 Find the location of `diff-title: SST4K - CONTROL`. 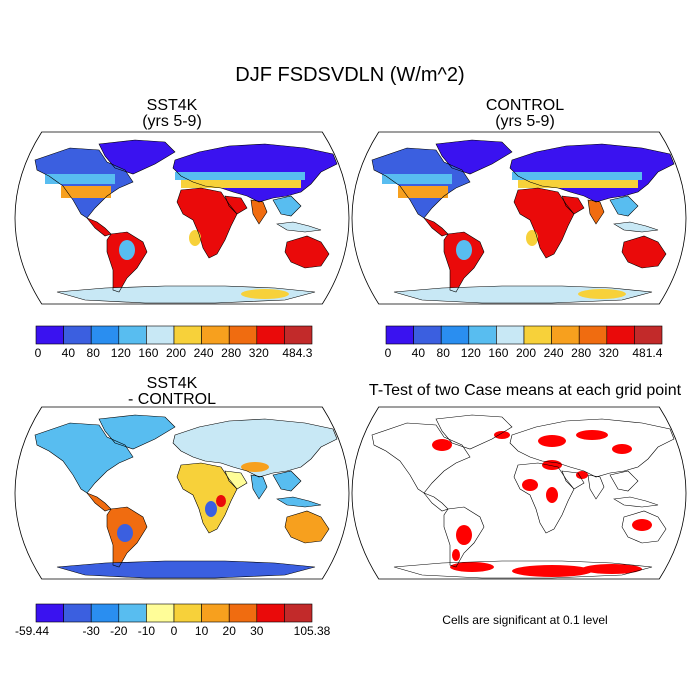

diff-title: SST4K - CONTROL is located at coordinates (172, 392).